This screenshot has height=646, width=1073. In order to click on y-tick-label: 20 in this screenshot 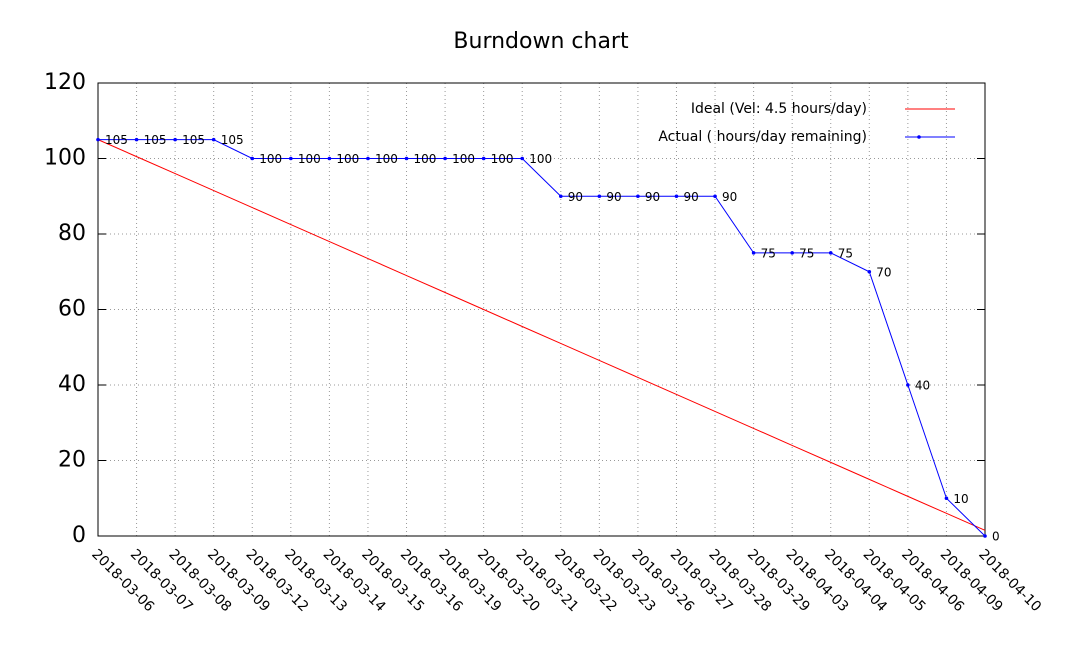, I will do `click(72, 460)`.